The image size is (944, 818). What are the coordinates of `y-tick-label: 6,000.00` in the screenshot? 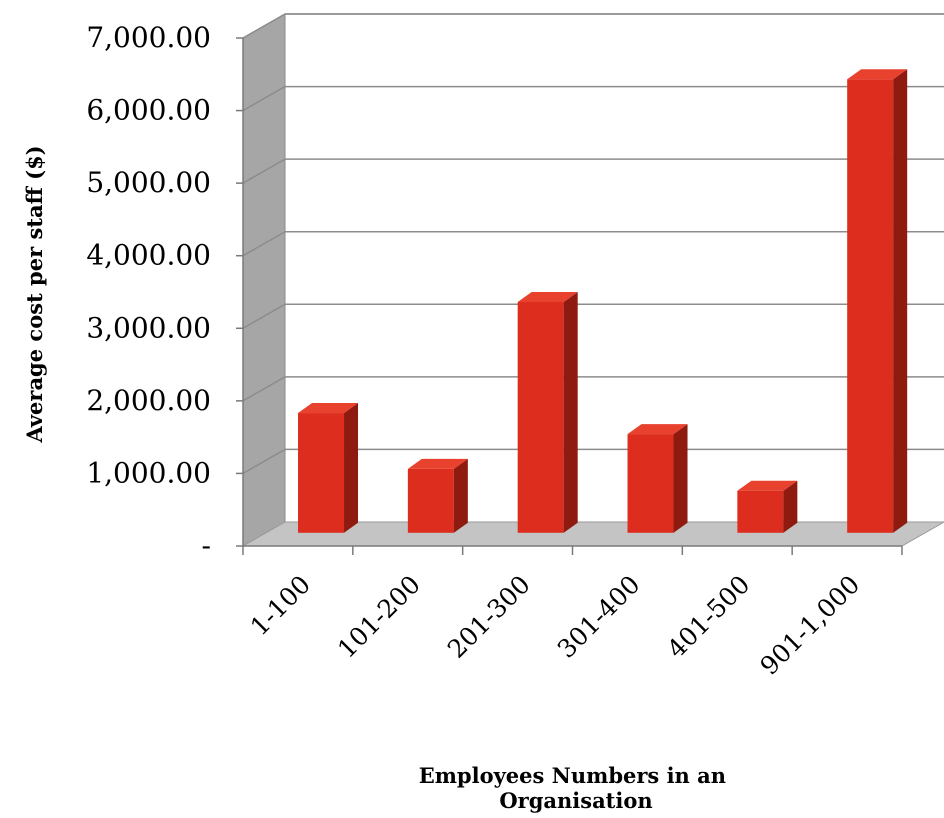 It's located at (148, 110).